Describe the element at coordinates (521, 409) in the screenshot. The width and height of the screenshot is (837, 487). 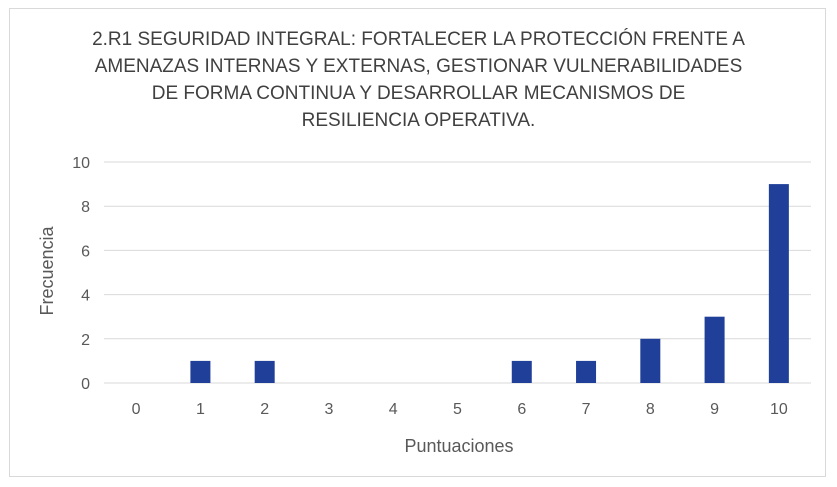
I see `x-tick-label: 6` at that location.